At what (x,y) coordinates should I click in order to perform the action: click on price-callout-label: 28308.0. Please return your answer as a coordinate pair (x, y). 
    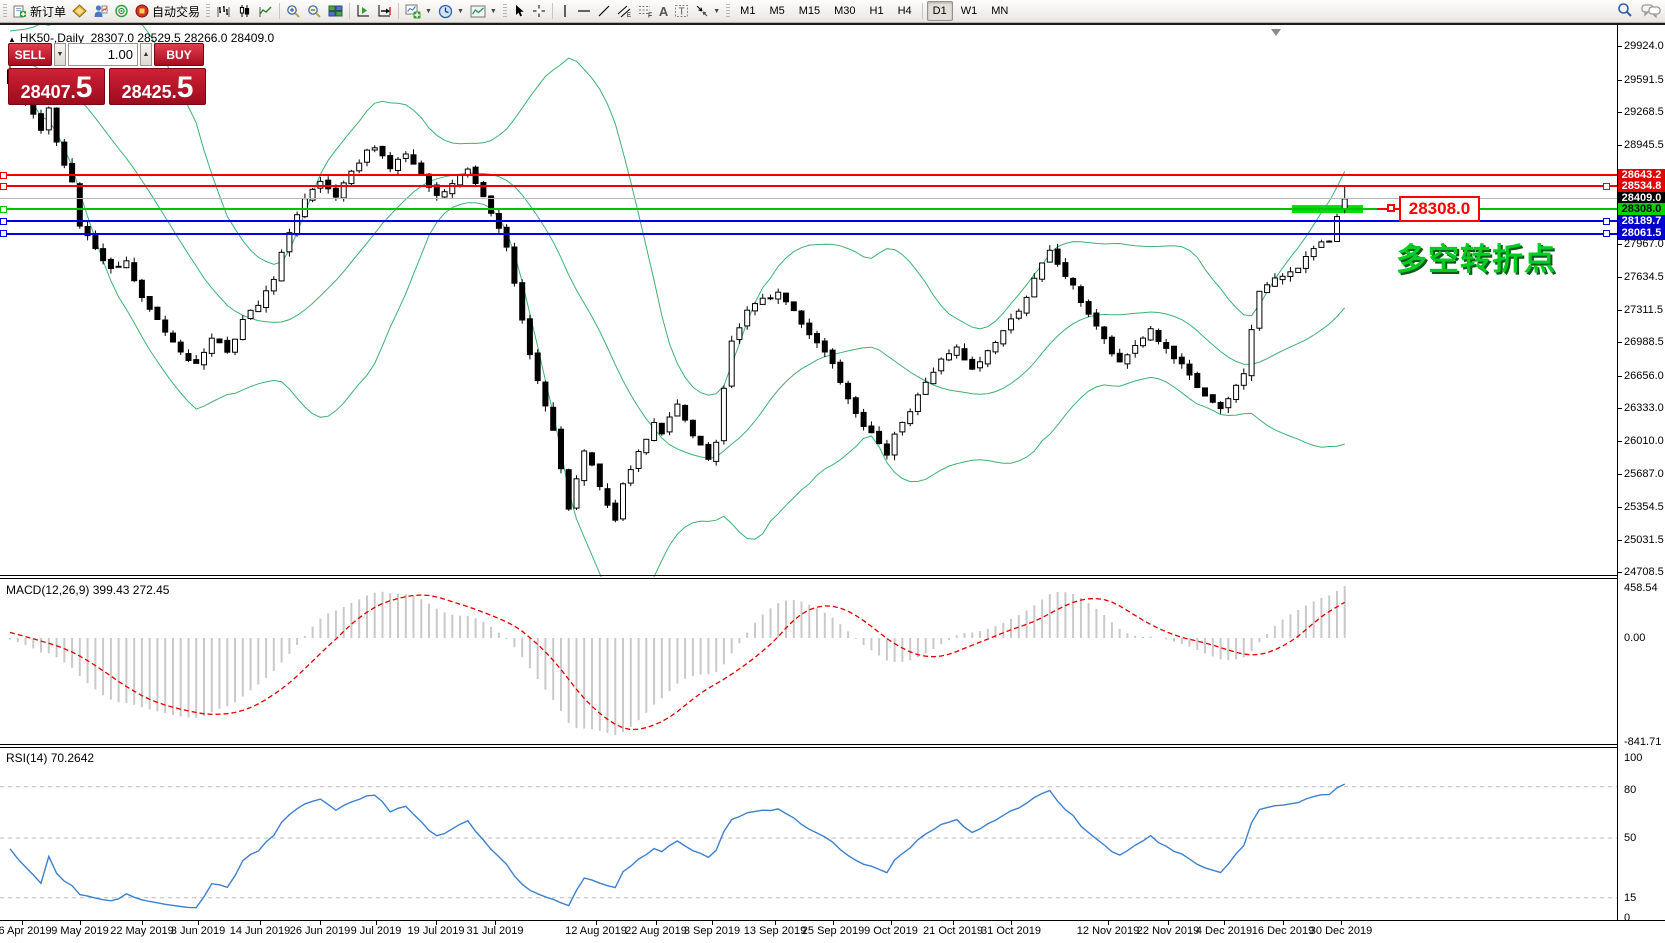
    Looking at the image, I should click on (1439, 209).